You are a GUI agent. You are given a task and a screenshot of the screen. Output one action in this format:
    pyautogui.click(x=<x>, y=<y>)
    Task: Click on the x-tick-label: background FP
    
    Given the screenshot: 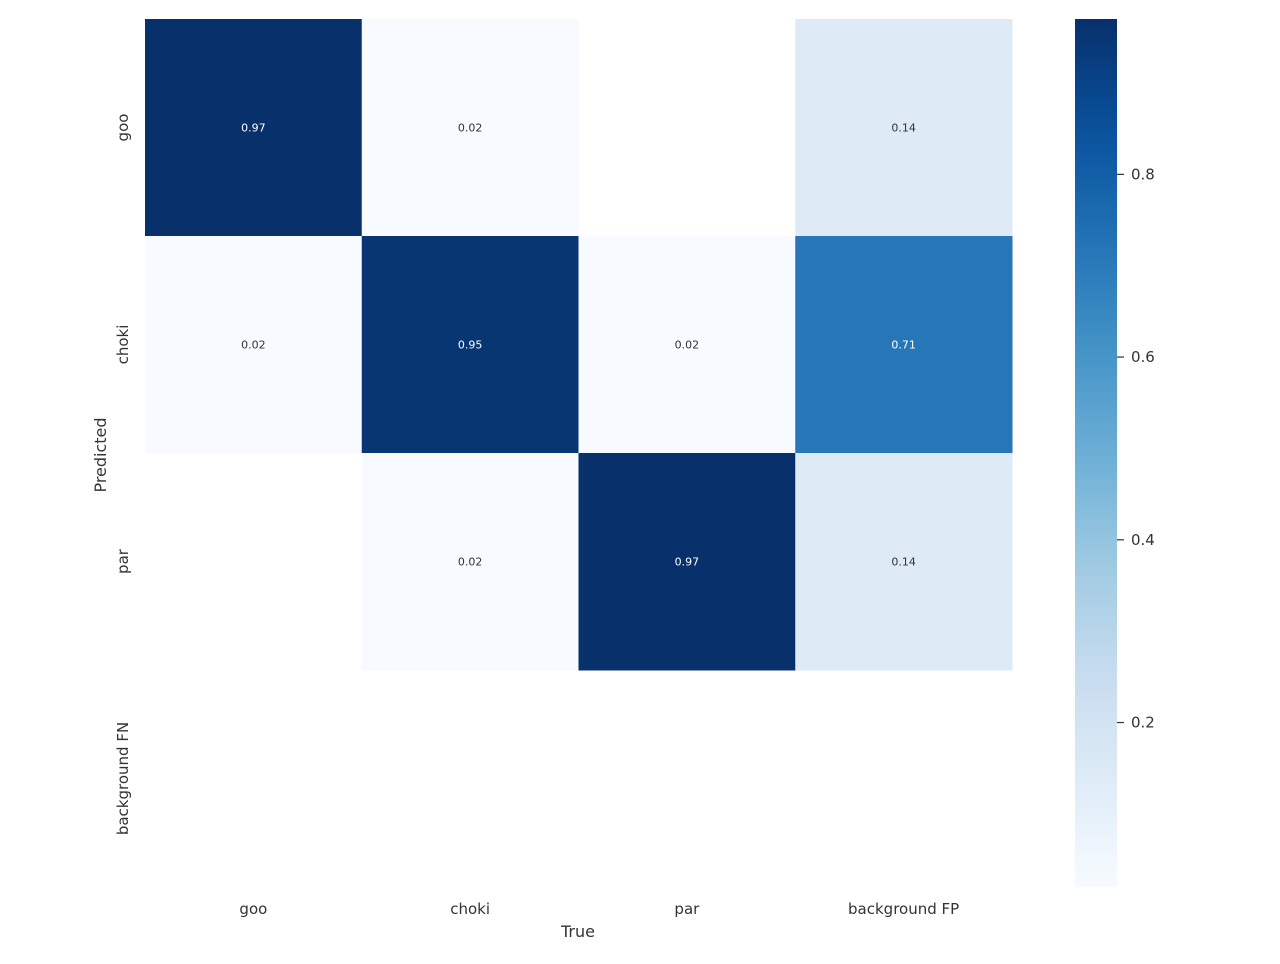 What is the action you would take?
    pyautogui.click(x=903, y=909)
    